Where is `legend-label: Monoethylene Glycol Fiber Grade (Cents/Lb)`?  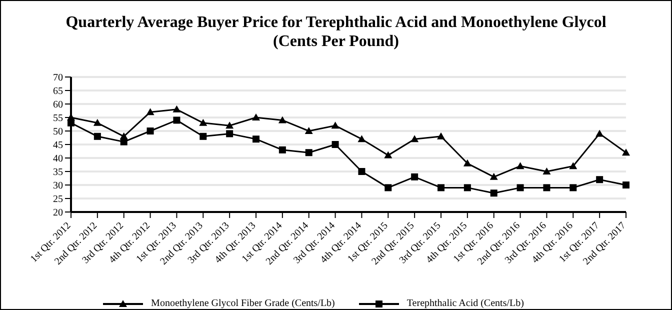
legend-label: Monoethylene Glycol Fiber Grade (Cents/Lb) is located at coordinates (243, 303).